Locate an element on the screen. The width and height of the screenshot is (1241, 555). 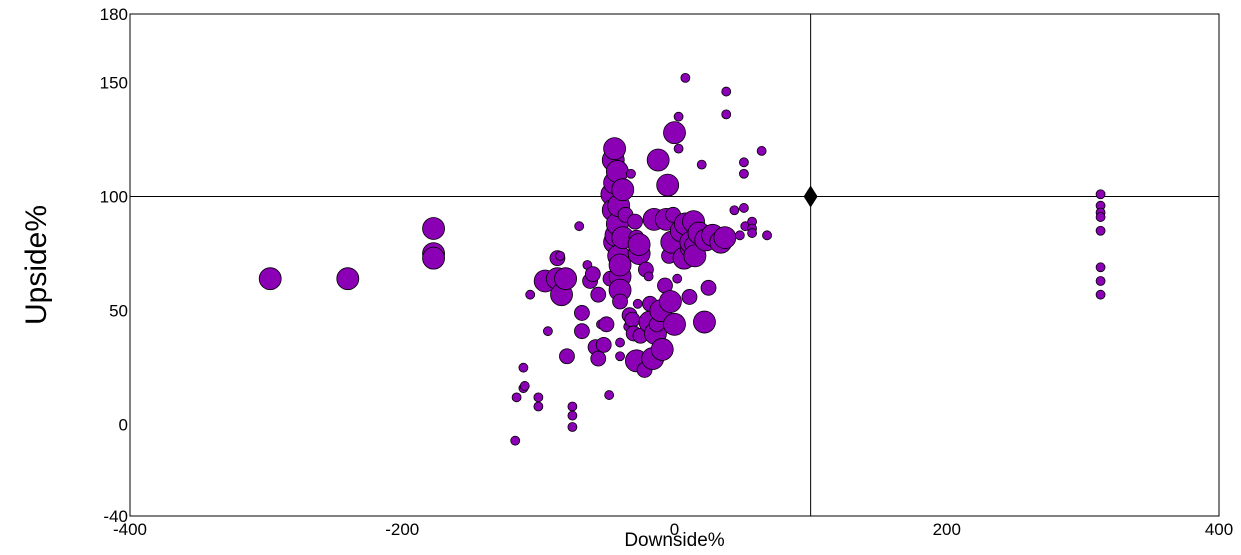
x-tick-labels: -400 -200 0 200 400 is located at coordinates (673, 529).